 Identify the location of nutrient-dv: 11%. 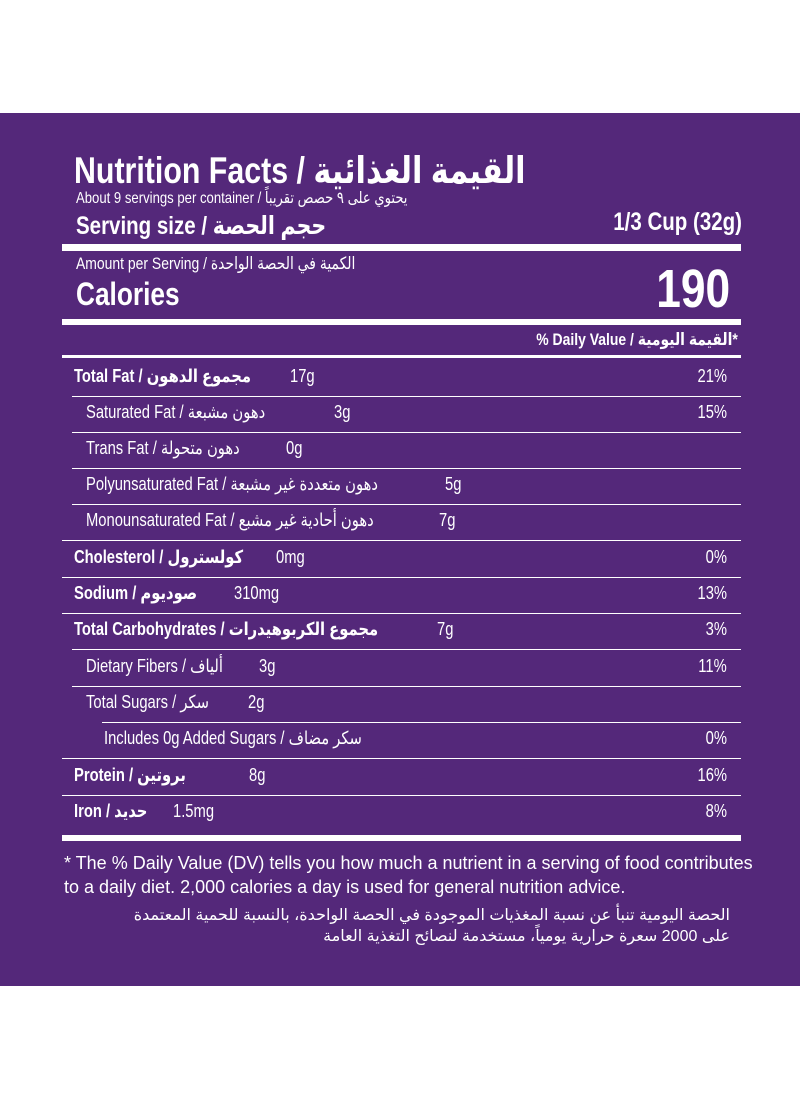
(712, 666).